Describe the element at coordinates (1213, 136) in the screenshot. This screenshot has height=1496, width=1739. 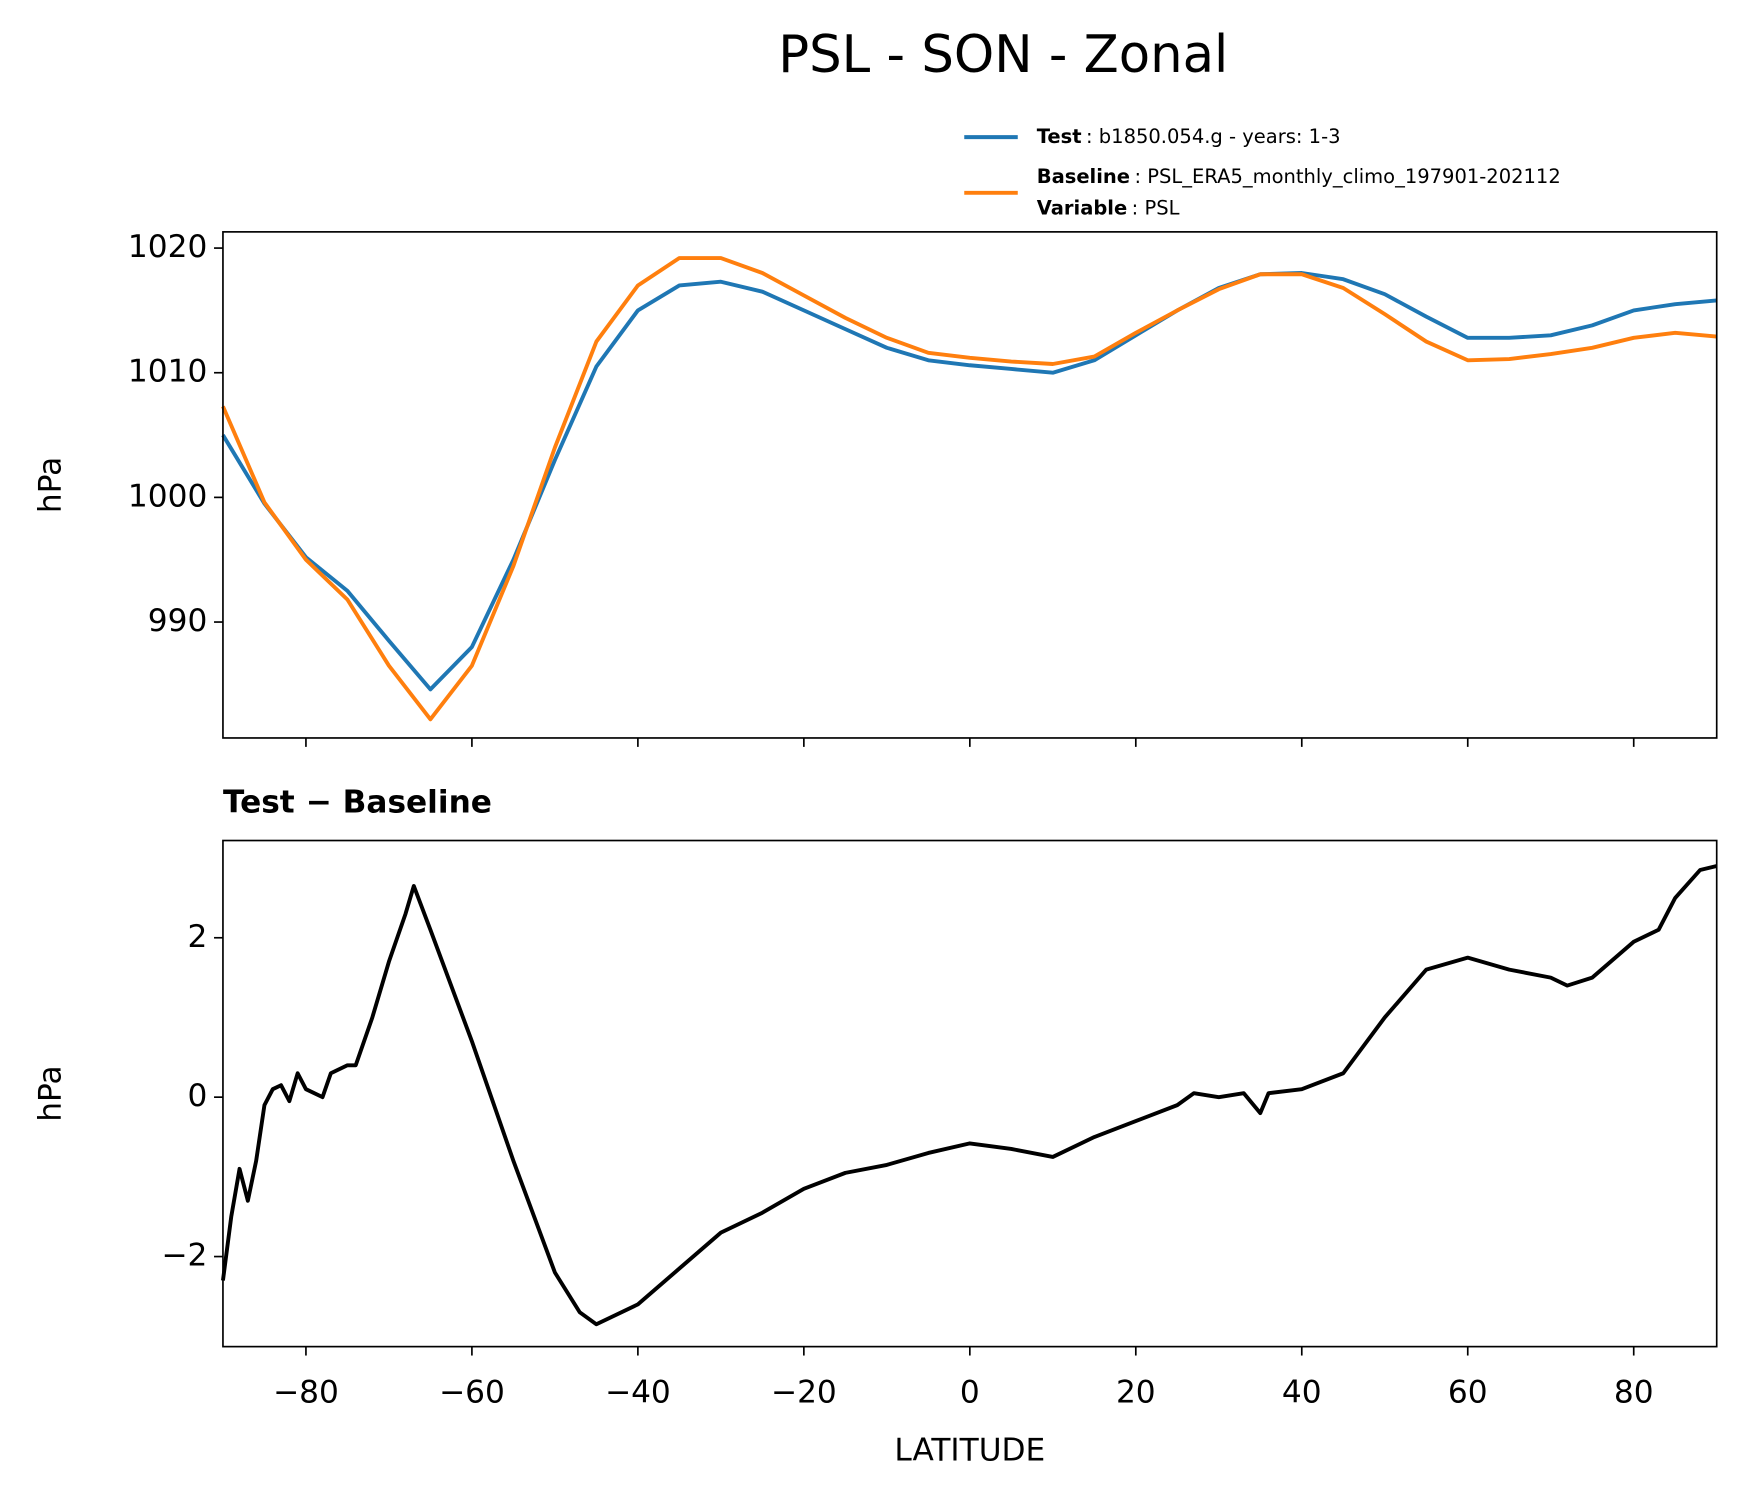
I see `legend-detail: : b1850.054.g - years: 1-3` at that location.